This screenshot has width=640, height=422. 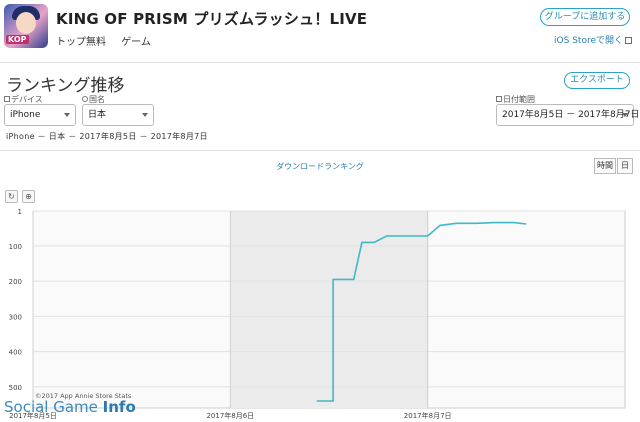 I want to click on date-range-select: 2017年8月5日 － 2017年8月7日, so click(x=567, y=115).